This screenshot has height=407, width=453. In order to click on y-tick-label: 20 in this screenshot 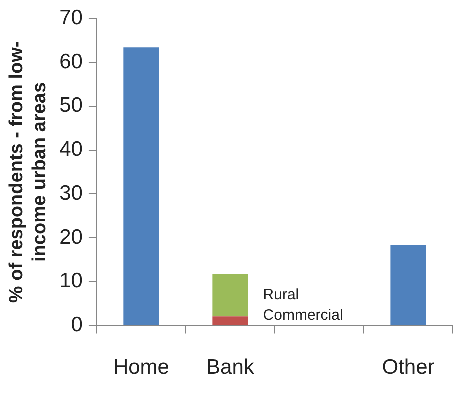, I will do `click(71, 237)`.